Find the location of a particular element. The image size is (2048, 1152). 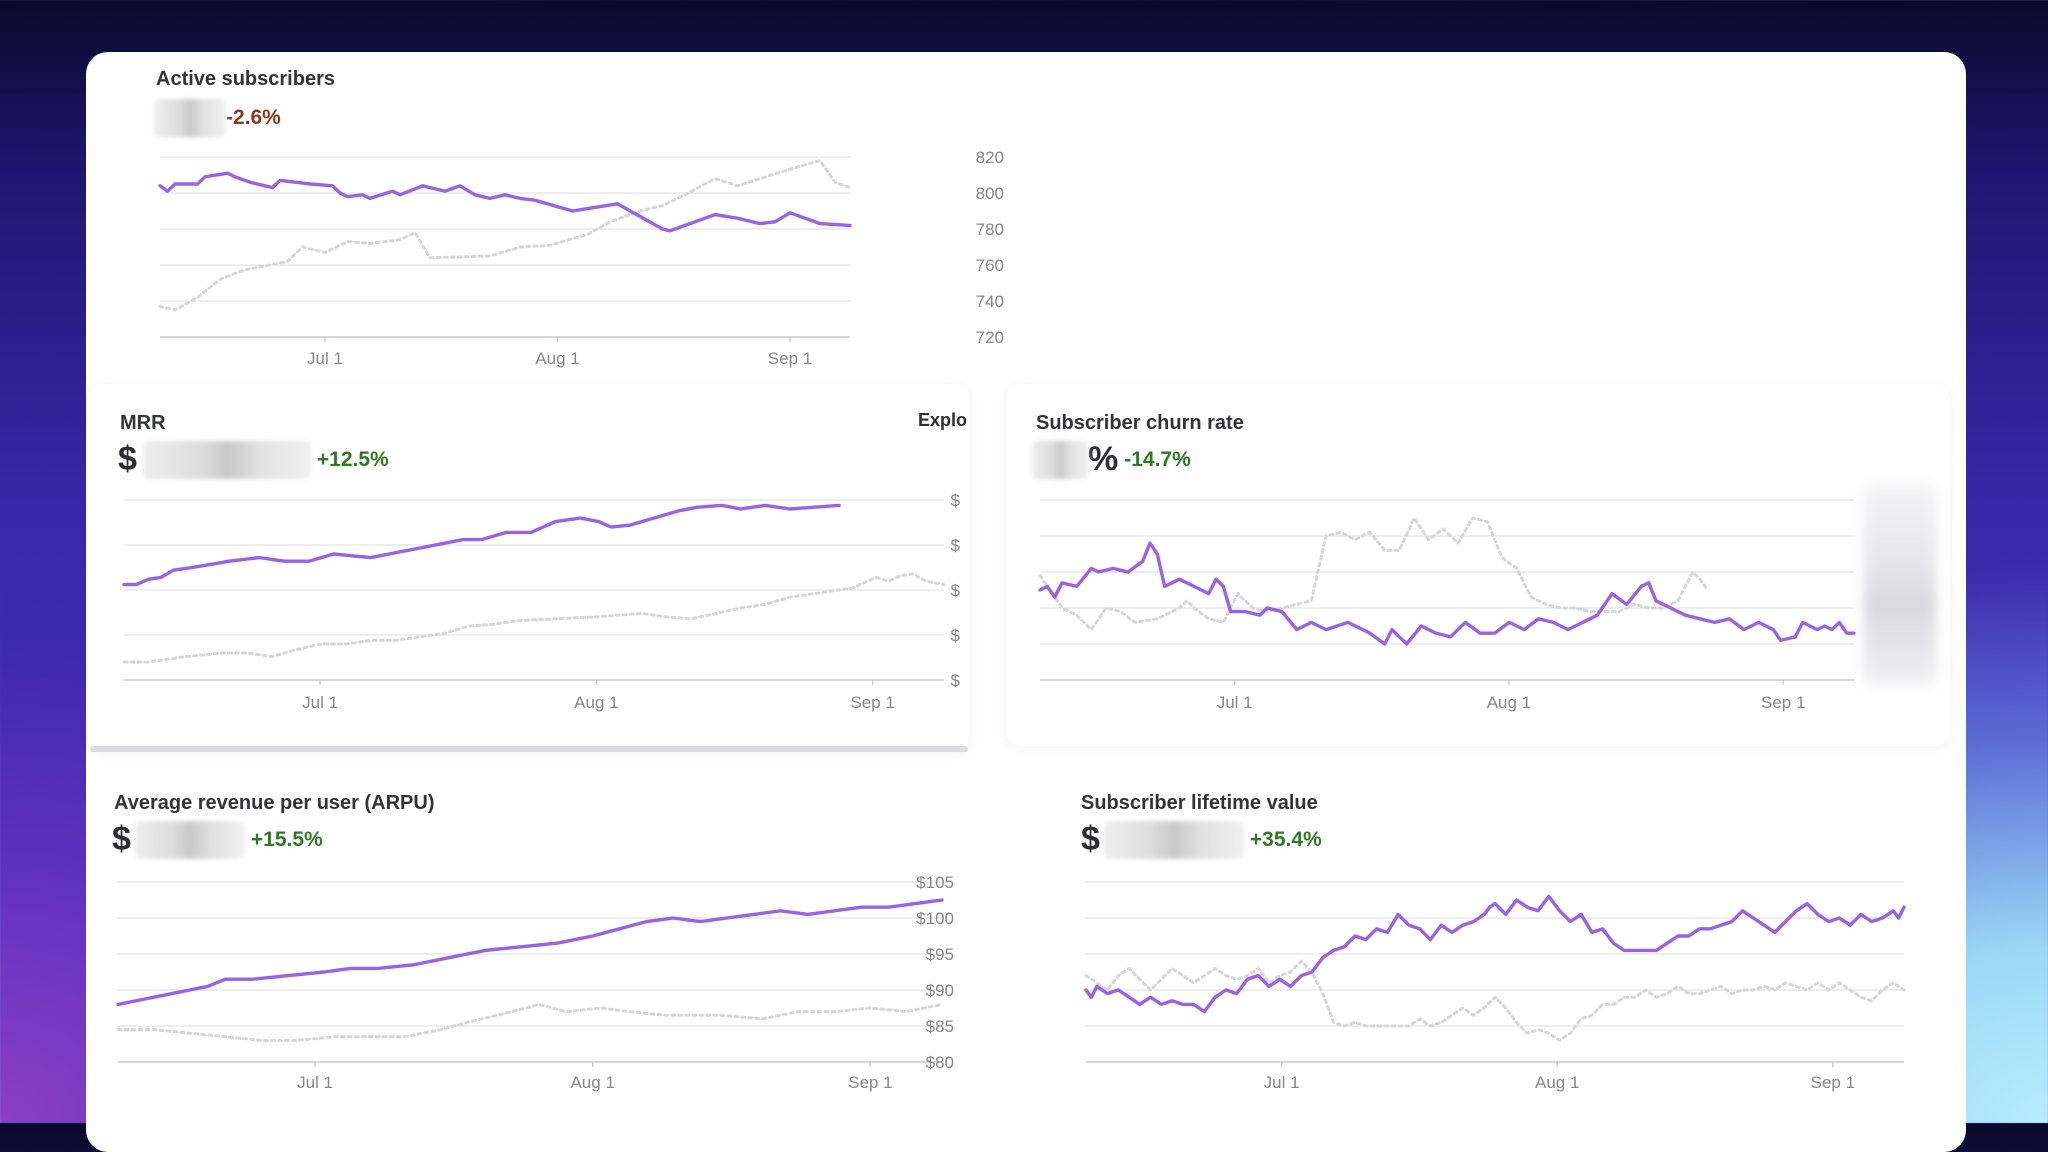

mrr-change: +12.5% is located at coordinates (352, 459).